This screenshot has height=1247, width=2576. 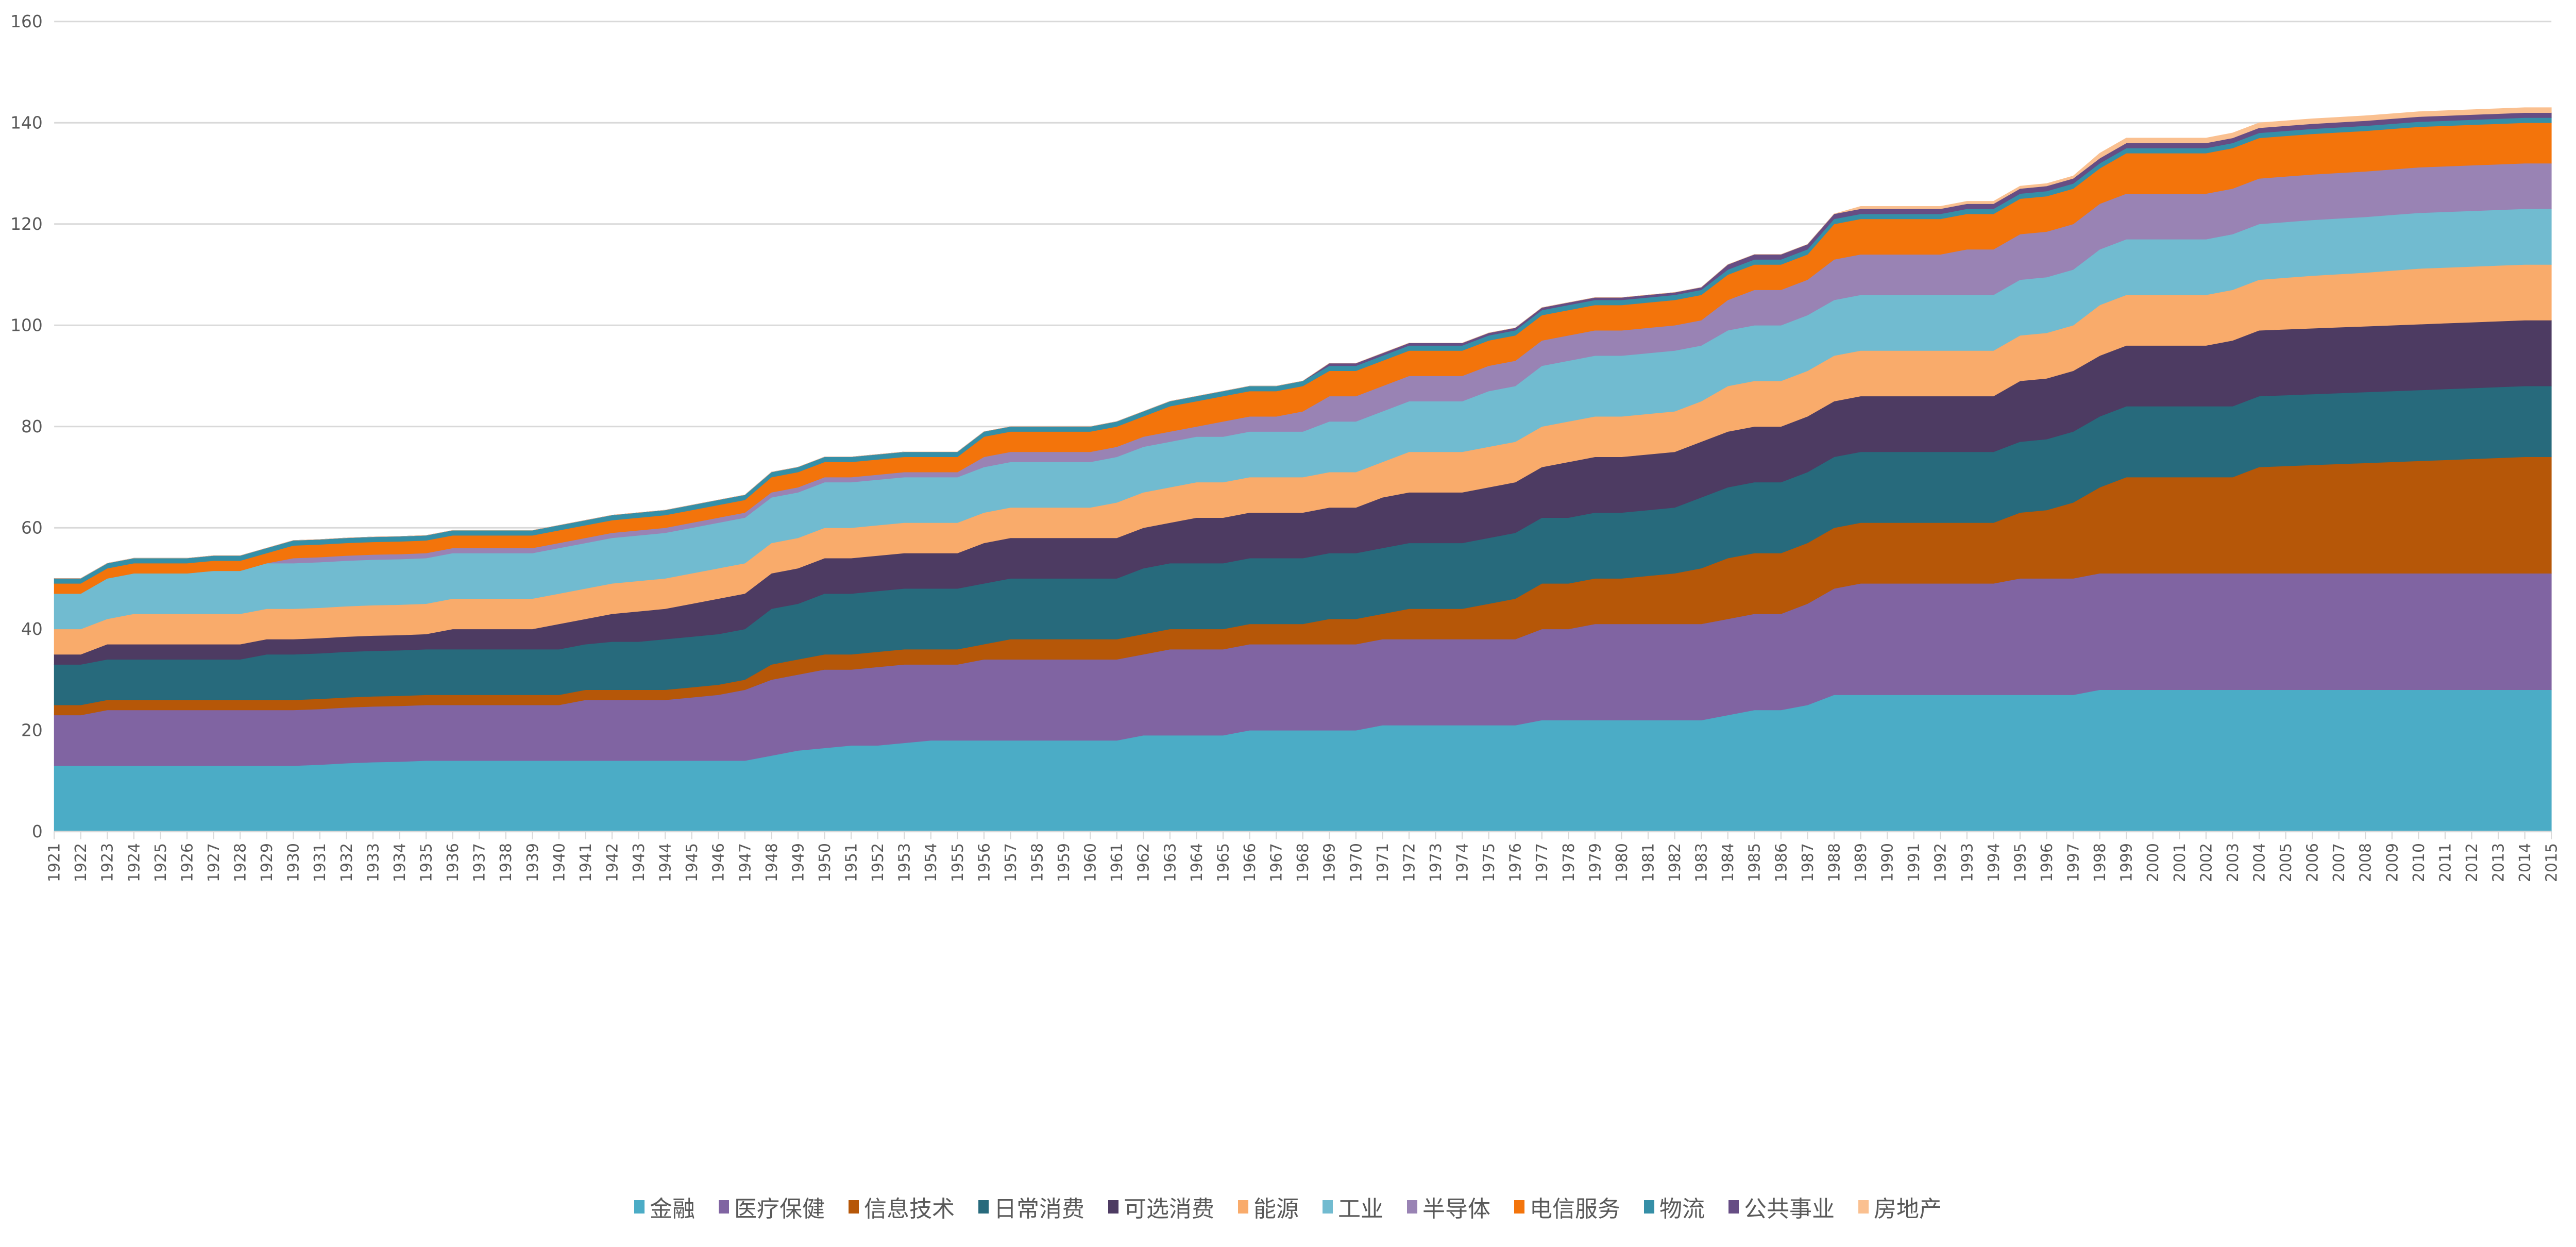 What do you see at coordinates (1781, 1206) in the screenshot?
I see `legend-item: 公共事业` at bounding box center [1781, 1206].